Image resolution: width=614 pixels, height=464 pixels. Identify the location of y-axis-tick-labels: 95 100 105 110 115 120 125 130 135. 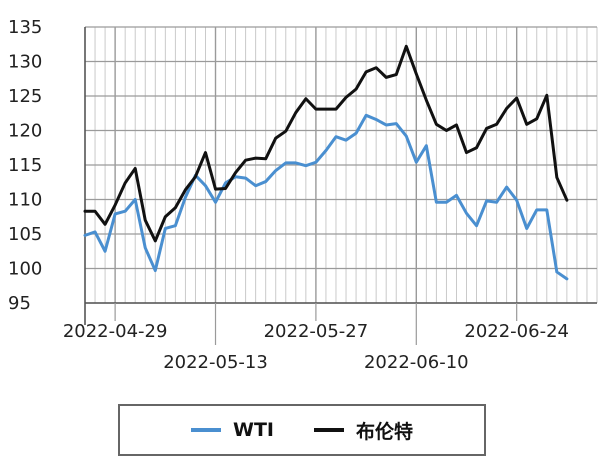
(25, 165).